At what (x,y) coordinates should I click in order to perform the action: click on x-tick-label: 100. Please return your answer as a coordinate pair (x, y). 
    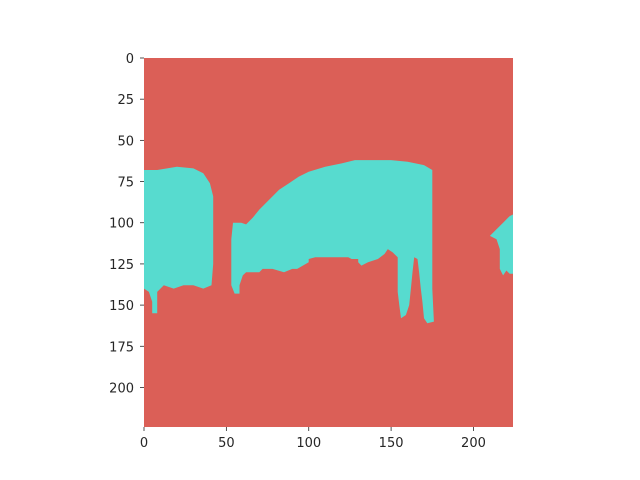
    Looking at the image, I should click on (308, 443).